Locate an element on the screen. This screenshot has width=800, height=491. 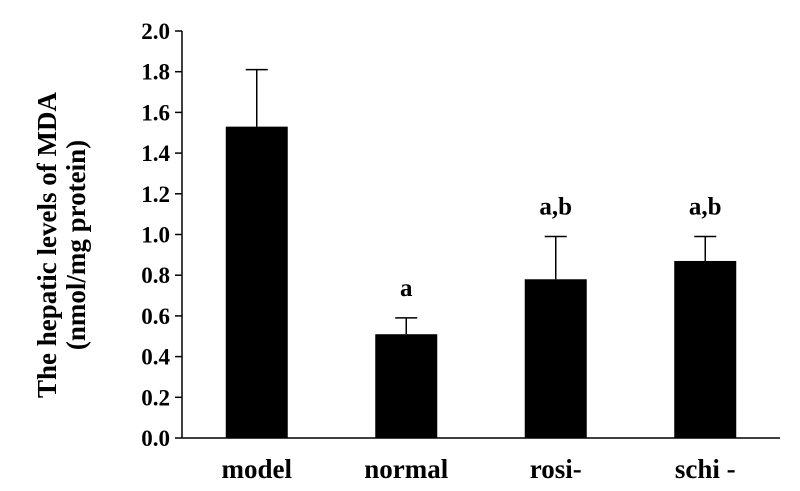
y-tick-label: 0.8 is located at coordinates (155, 275).